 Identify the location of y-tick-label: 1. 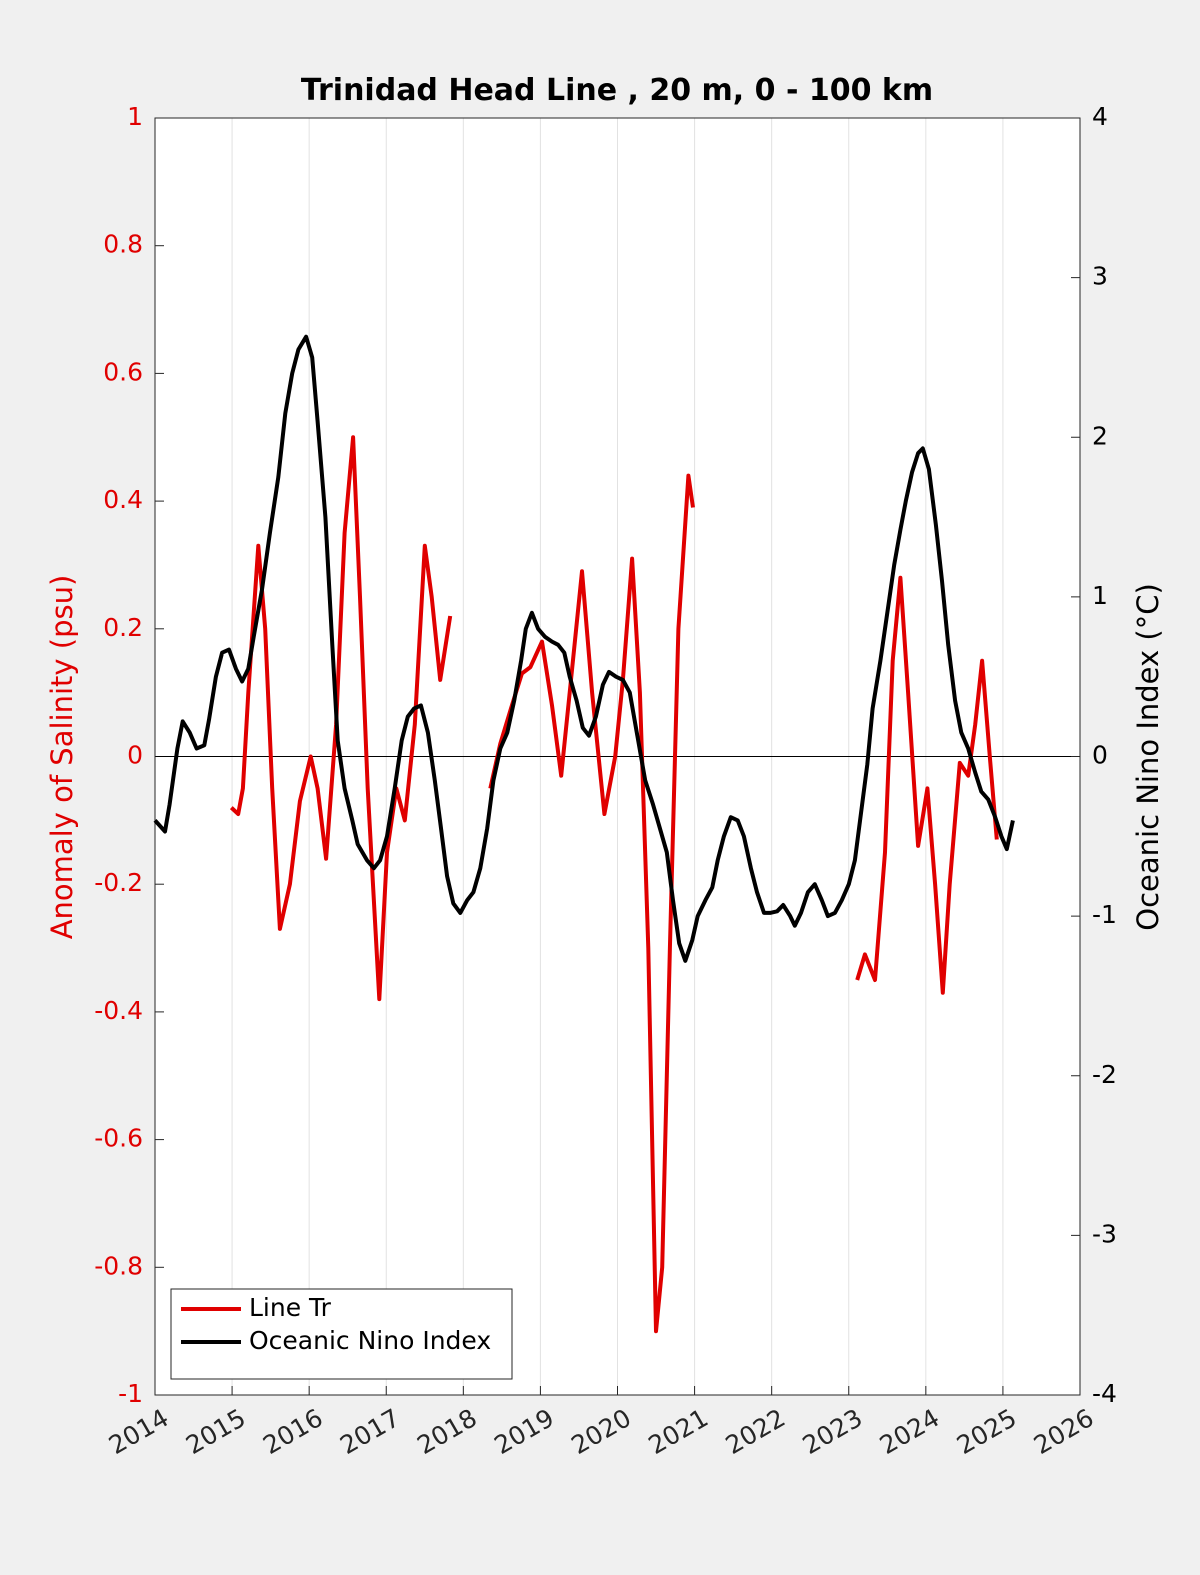
(135, 116).